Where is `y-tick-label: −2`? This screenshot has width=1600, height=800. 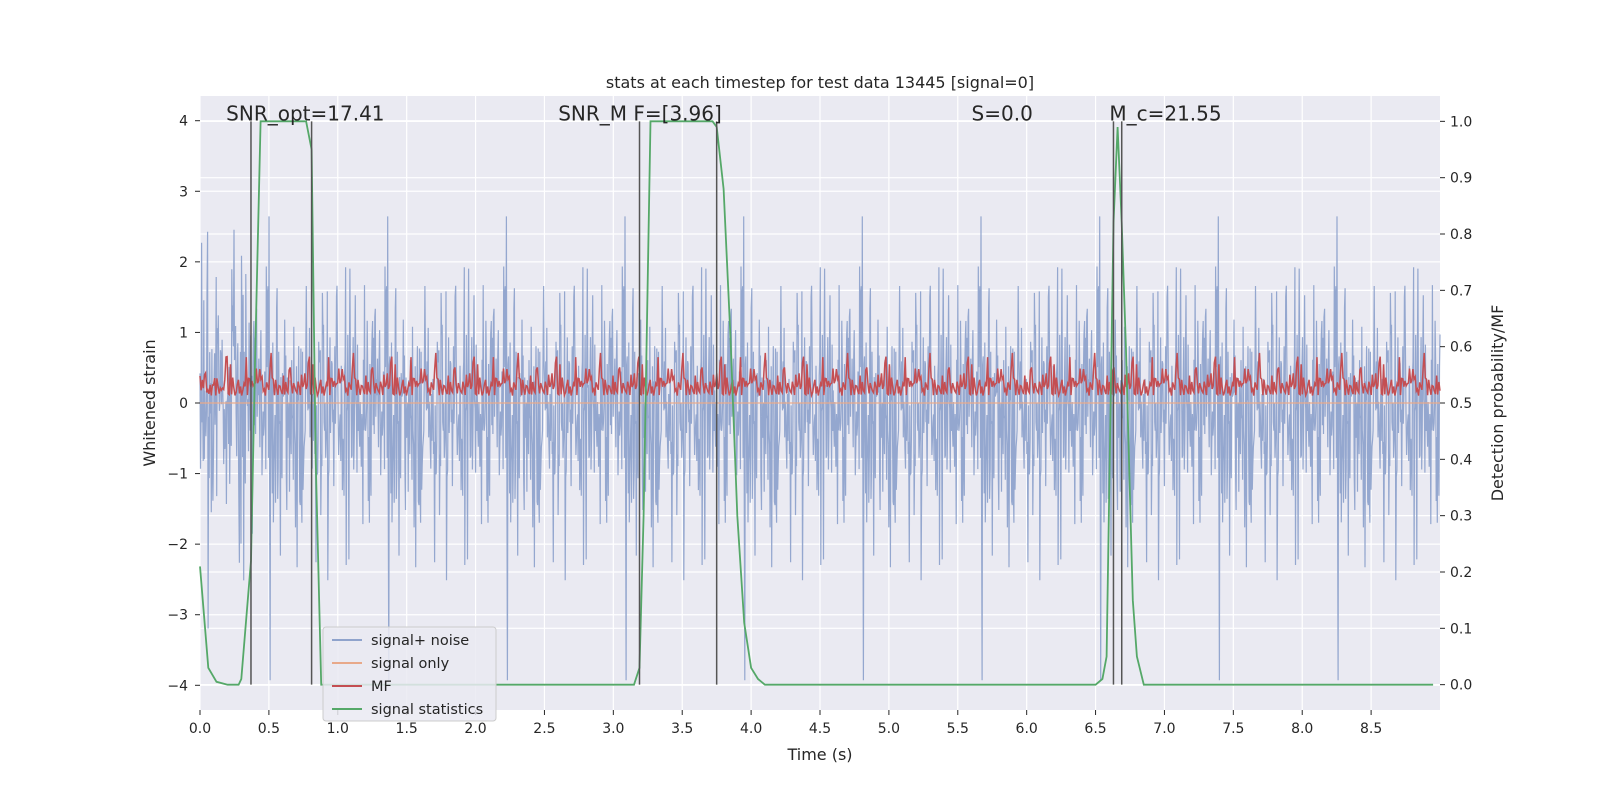 y-tick-label: −2 is located at coordinates (177, 545).